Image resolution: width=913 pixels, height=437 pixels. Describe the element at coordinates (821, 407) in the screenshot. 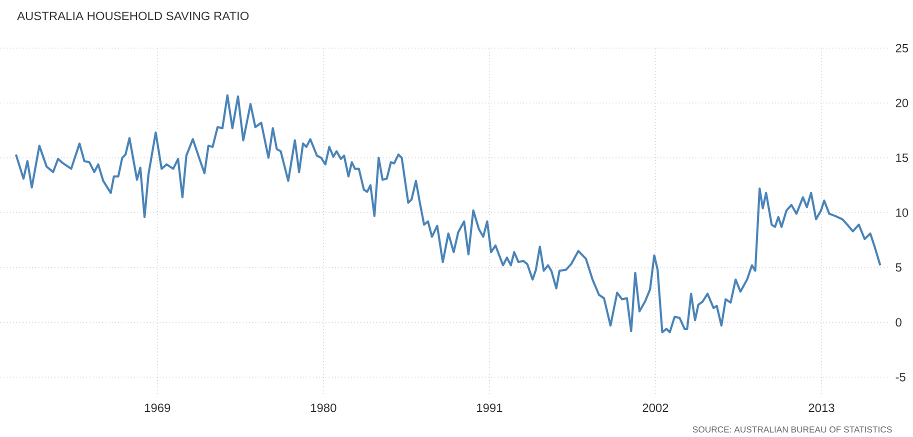

I see `x-tick-label: 2013` at that location.